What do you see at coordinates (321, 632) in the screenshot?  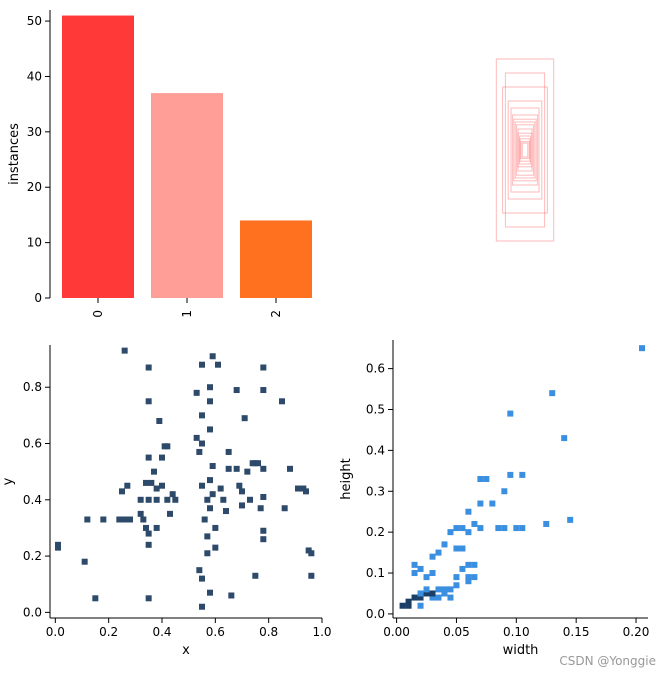 I see `x-tick-label: 1.0` at bounding box center [321, 632].